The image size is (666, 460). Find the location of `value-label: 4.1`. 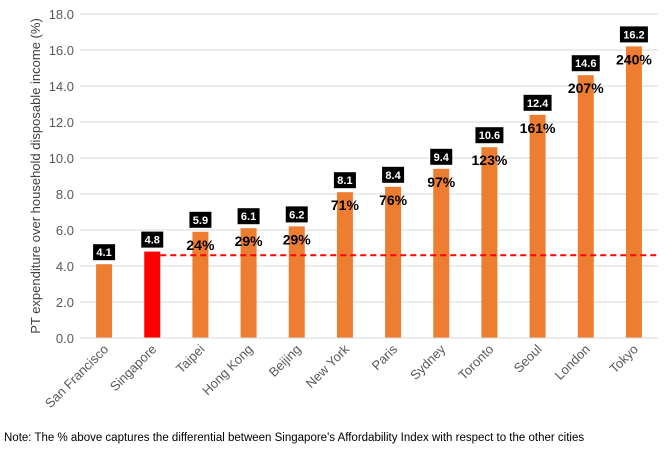

value-label: 4.1 is located at coordinates (103, 253).